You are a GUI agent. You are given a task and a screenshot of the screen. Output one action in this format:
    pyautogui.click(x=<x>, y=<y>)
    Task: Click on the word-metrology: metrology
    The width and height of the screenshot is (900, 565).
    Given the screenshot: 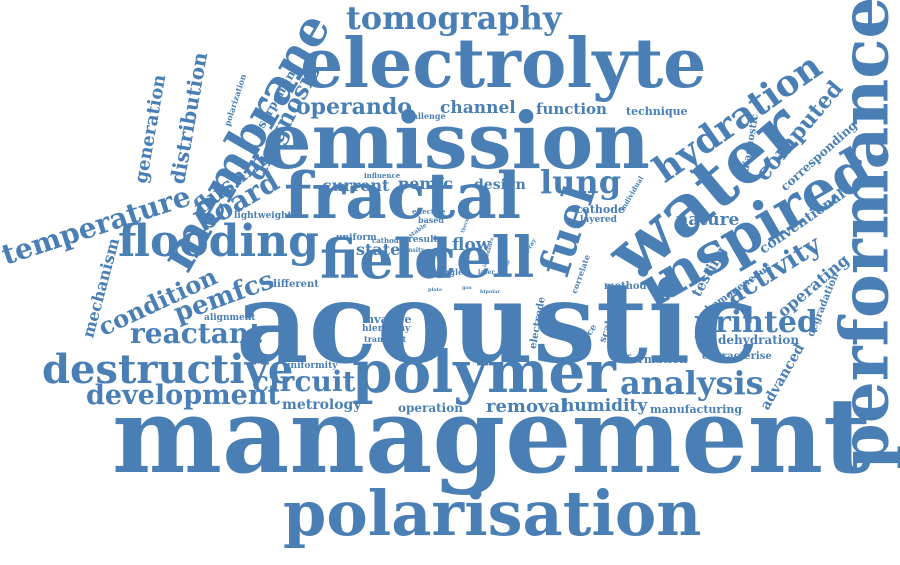 What is the action you would take?
    pyautogui.click(x=322, y=405)
    